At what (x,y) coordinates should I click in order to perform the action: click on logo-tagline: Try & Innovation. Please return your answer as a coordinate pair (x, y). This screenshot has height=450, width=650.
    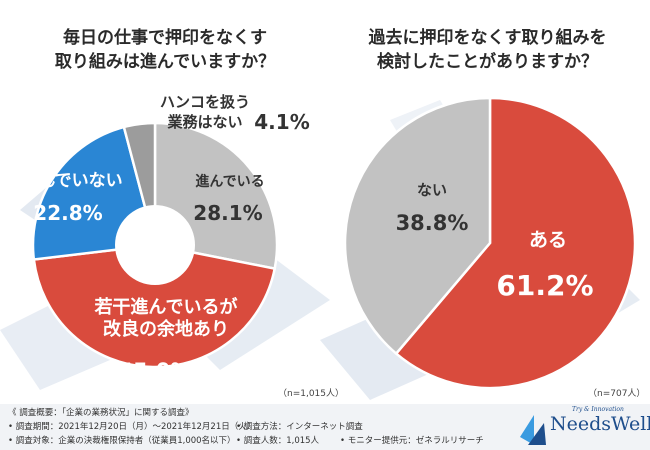
    Looking at the image, I should click on (598, 409).